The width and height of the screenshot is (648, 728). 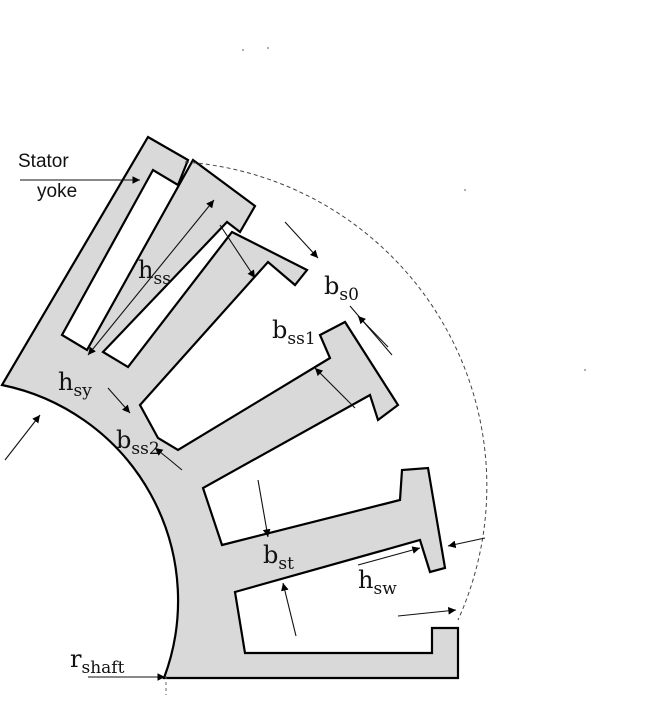 What do you see at coordinates (335, 388) in the screenshot?
I see `bss1-dimension` at bounding box center [335, 388].